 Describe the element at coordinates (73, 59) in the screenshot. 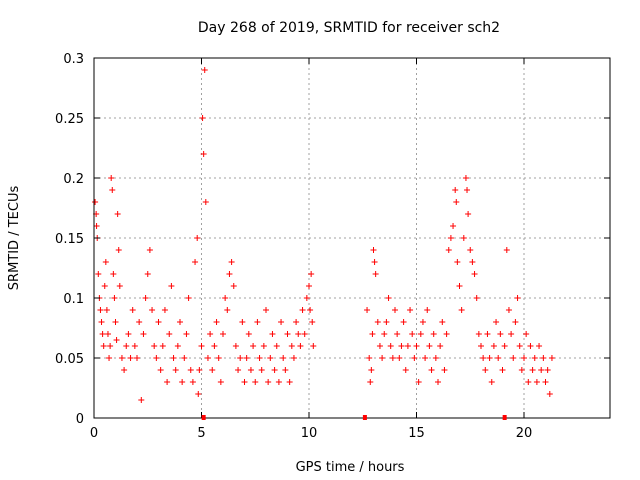

I see `y-tick-label: 0.3` at that location.